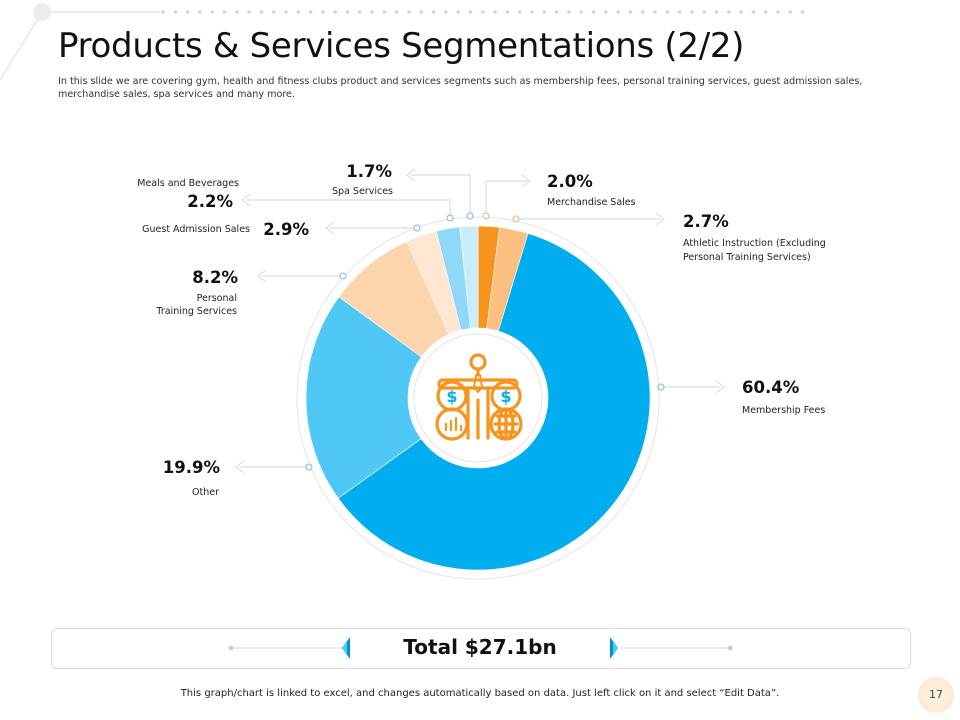 This screenshot has width=960, height=720. What do you see at coordinates (754, 243) in the screenshot?
I see `data-label-name-athletic-instruction-excluding-personal-training-services: Athletic Instruction (Excluding` at bounding box center [754, 243].